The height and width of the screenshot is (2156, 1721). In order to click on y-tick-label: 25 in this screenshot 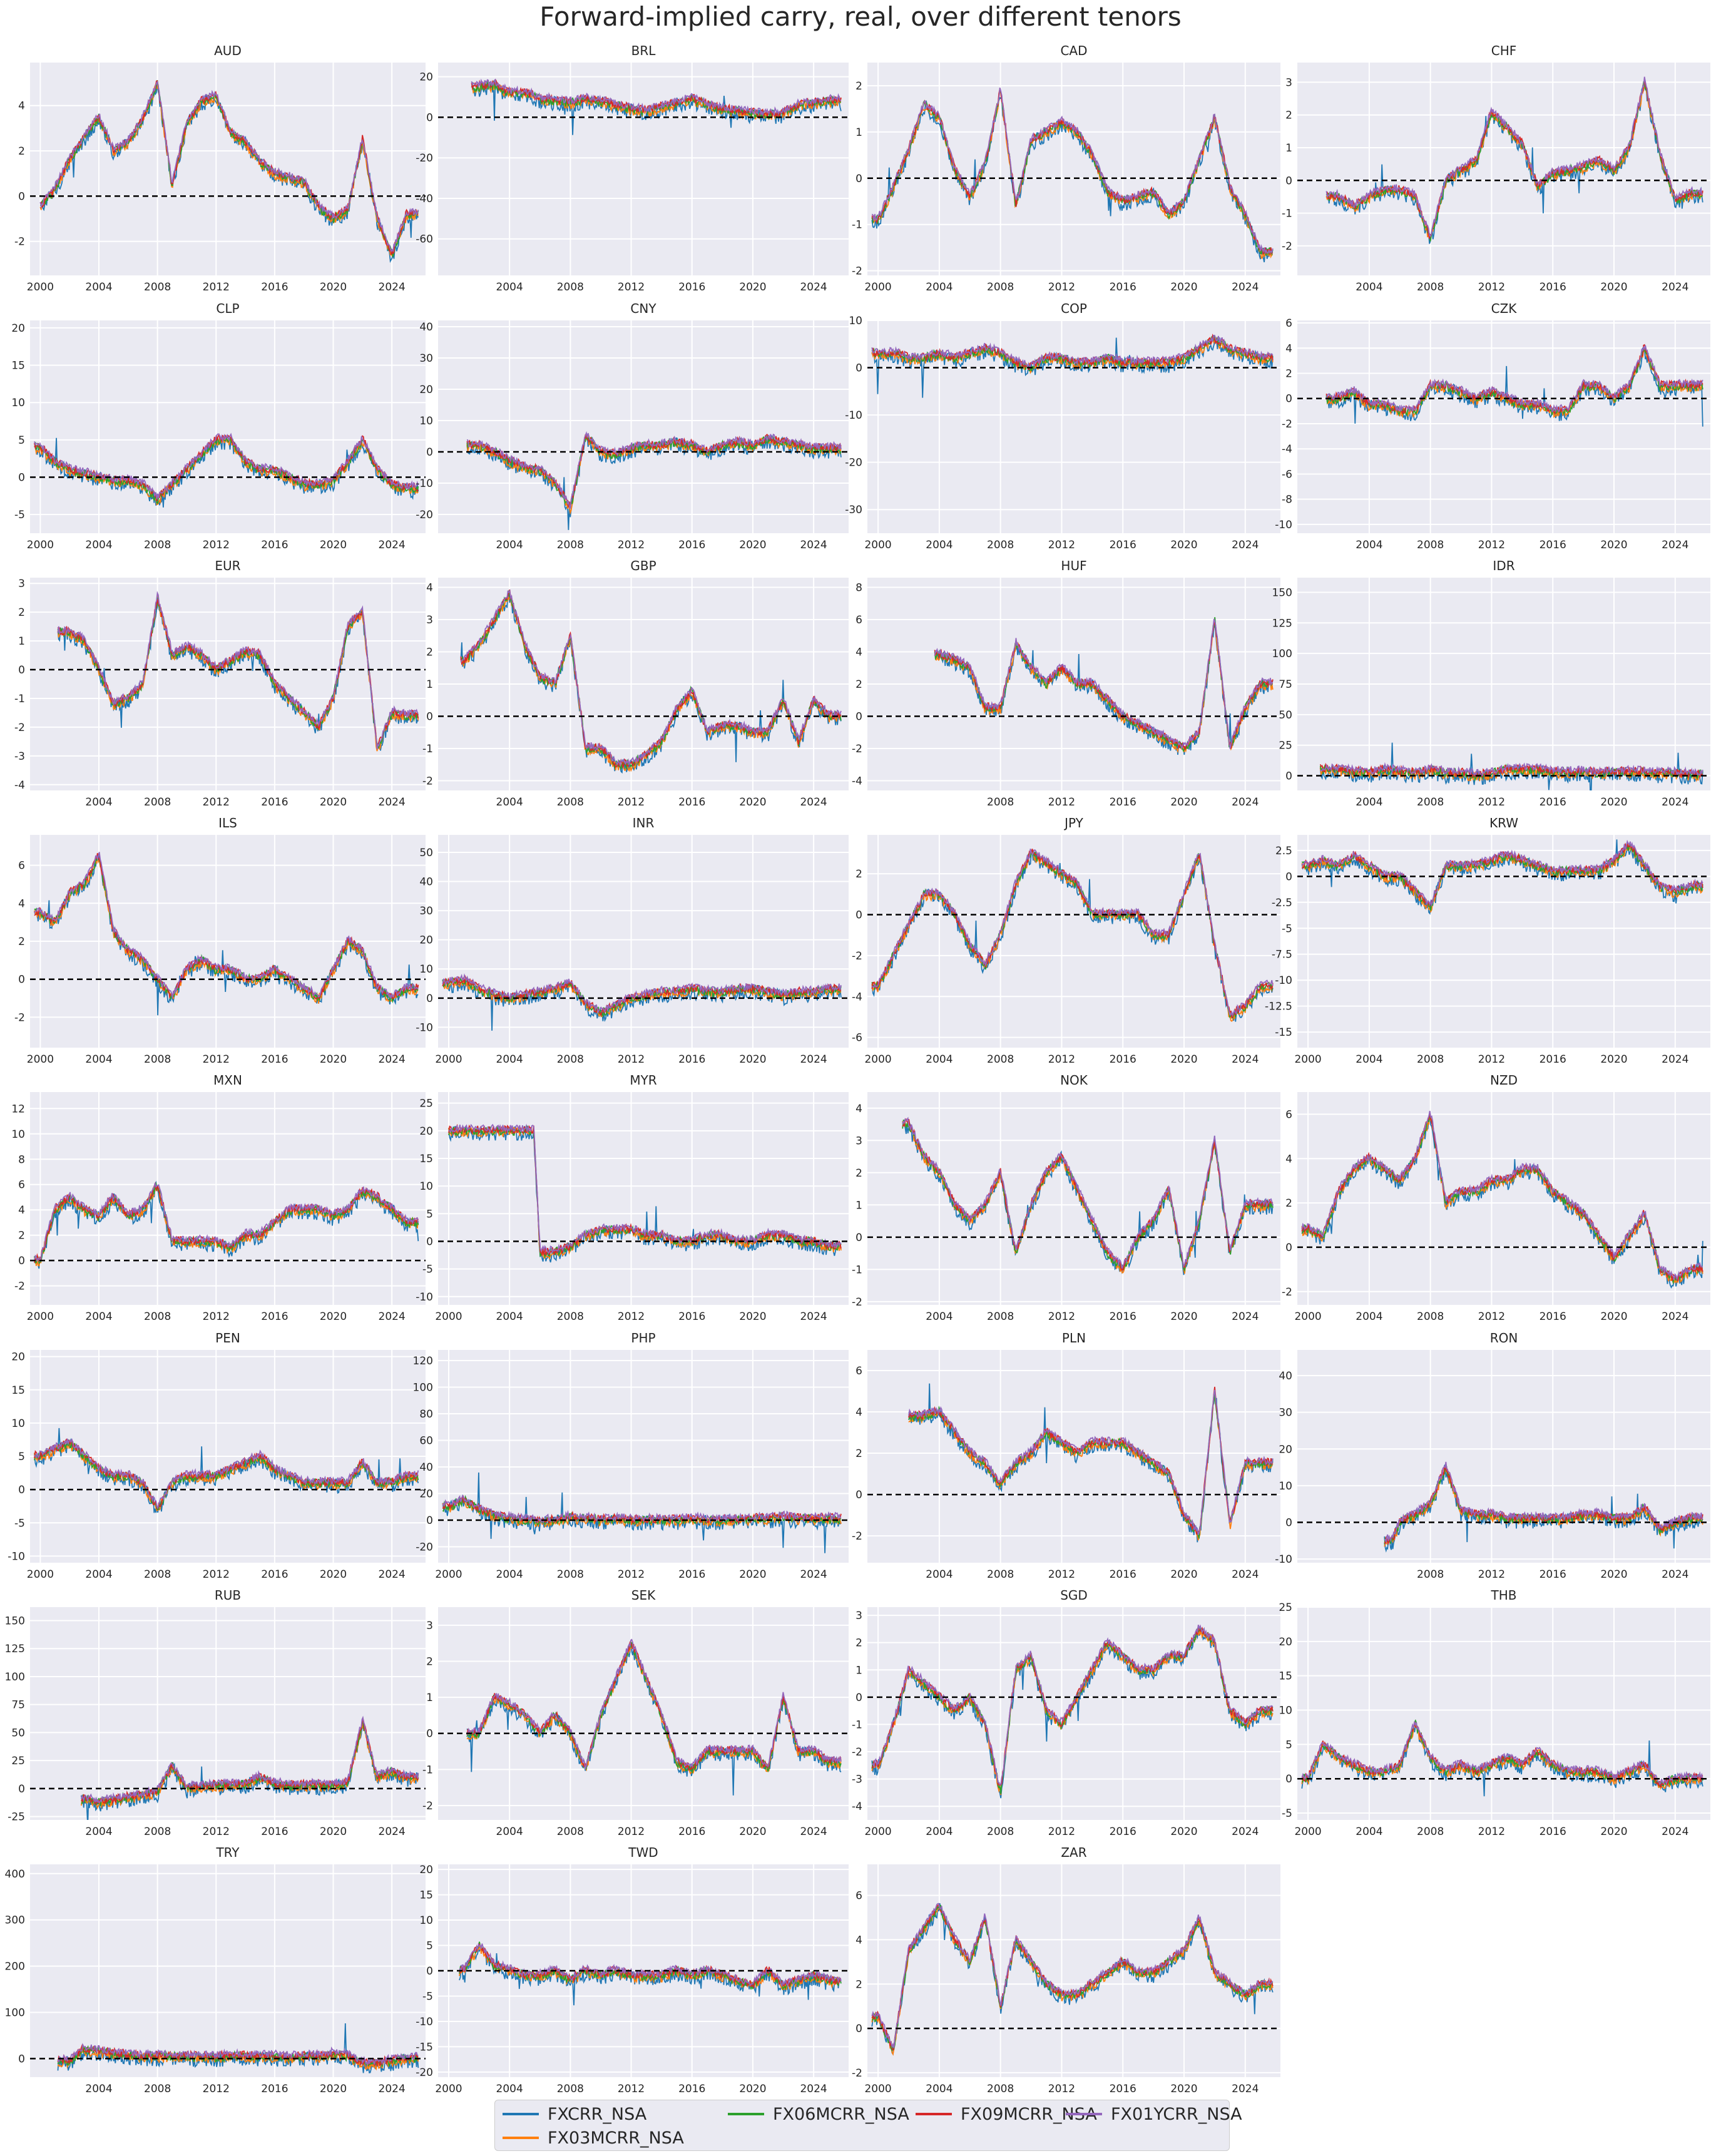, I will do `click(426, 1104)`.